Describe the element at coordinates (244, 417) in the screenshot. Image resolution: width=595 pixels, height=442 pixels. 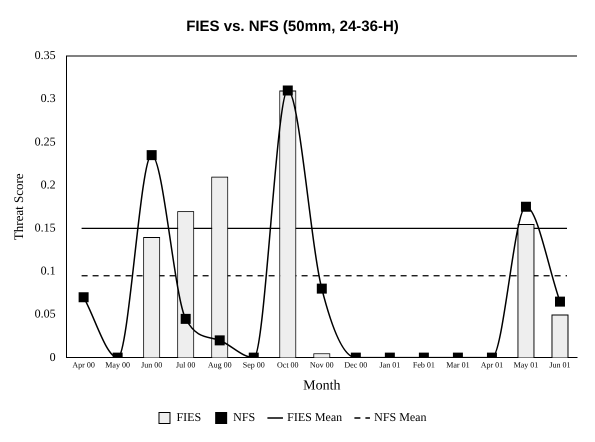
I see `legend-label: NFS` at that location.